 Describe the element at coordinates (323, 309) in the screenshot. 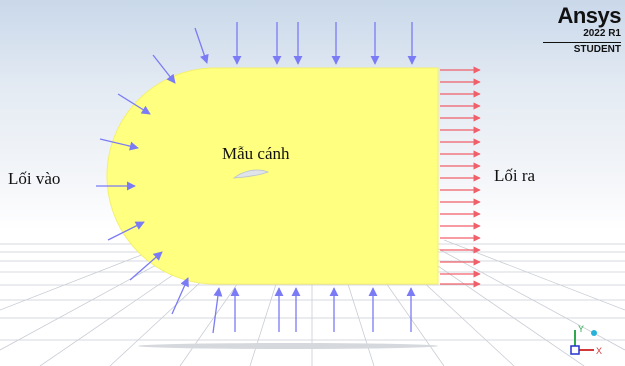

I see `inlet-arrows-bottom` at that location.